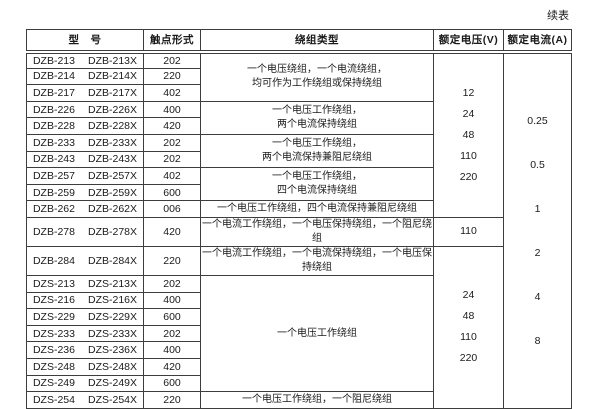 Image resolution: width=600 pixels, height=409 pixels. Describe the element at coordinates (53, 333) in the screenshot. I see `model-number: DZS-233` at that location.